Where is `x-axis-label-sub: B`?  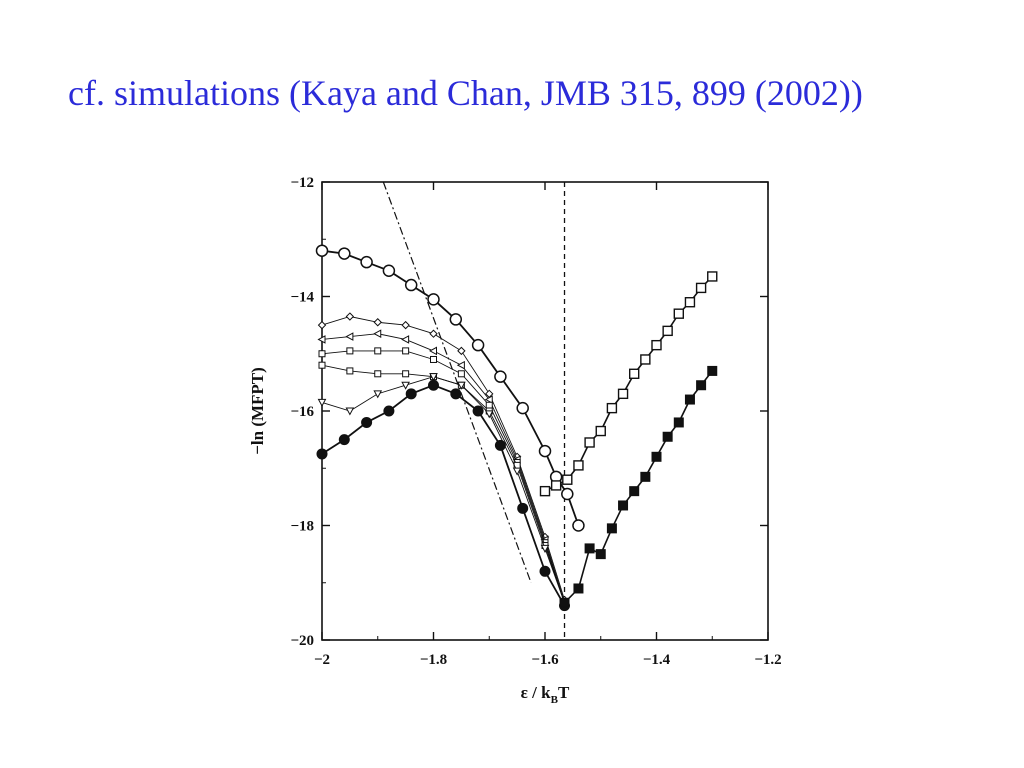 x-axis-label-sub: B is located at coordinates (555, 700).